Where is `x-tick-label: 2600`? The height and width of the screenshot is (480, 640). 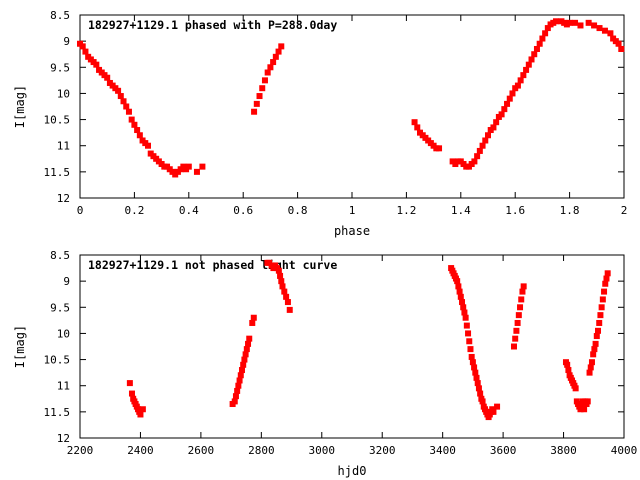 x-tick-label: 2600 is located at coordinates (201, 450).